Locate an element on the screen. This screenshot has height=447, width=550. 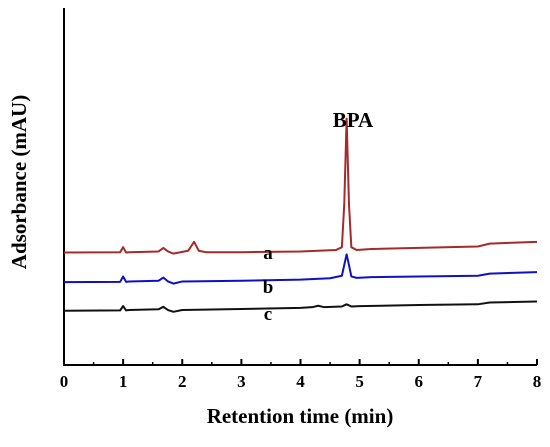
x-axis-title: Retention time (min) is located at coordinates (300, 416).